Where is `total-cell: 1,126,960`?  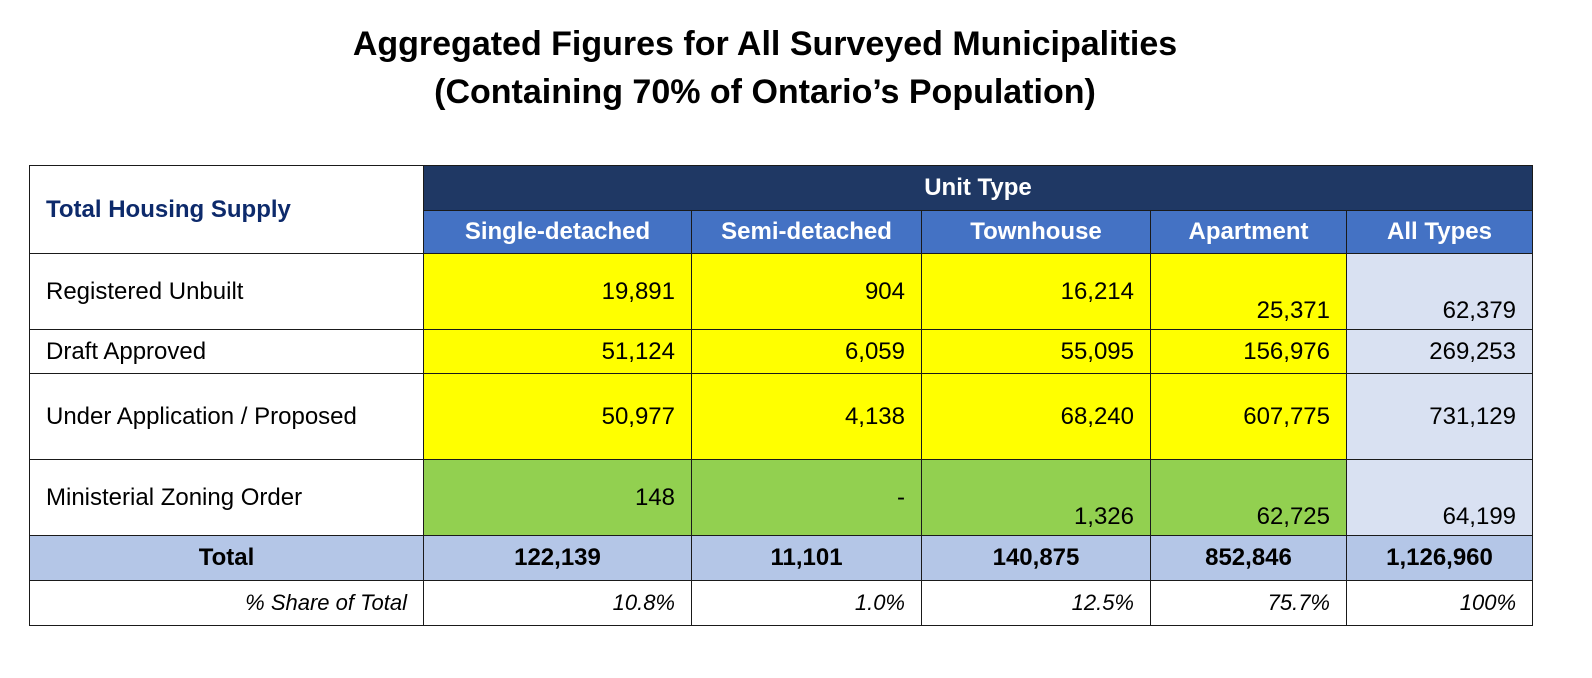
total-cell: 1,126,960 is located at coordinates (1439, 558).